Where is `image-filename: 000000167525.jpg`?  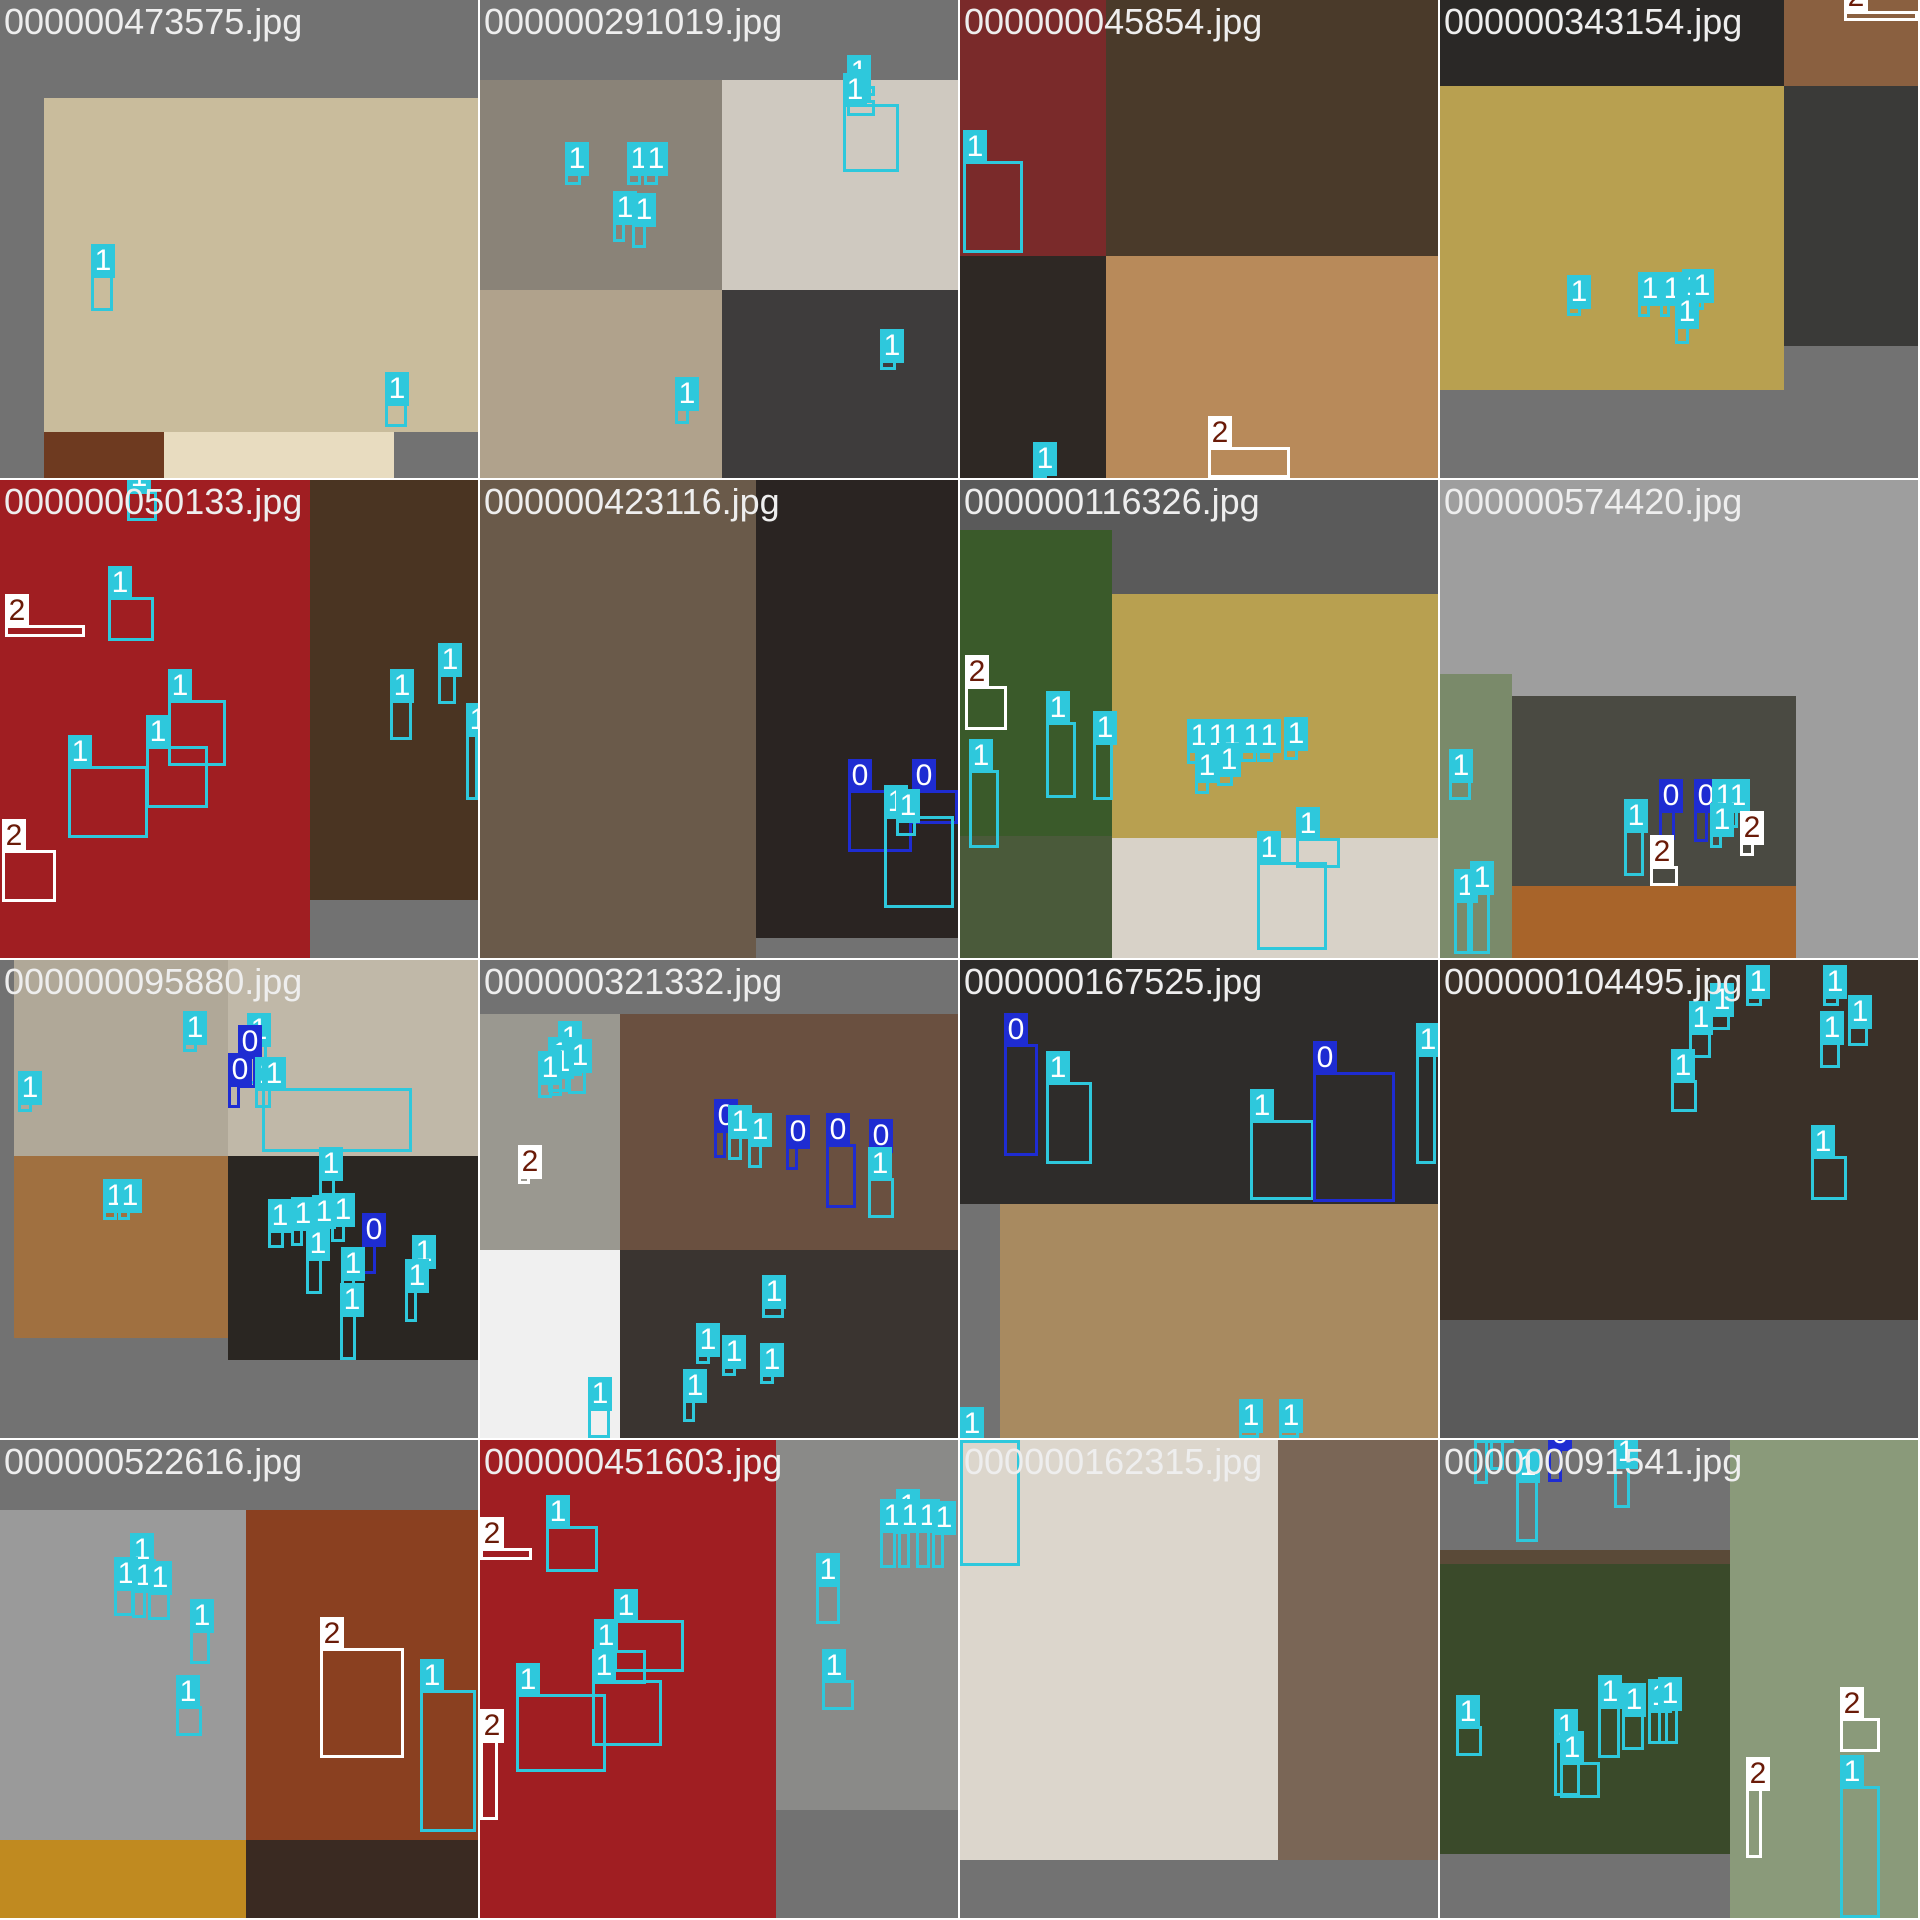 image-filename: 000000167525.jpg is located at coordinates (1113, 981).